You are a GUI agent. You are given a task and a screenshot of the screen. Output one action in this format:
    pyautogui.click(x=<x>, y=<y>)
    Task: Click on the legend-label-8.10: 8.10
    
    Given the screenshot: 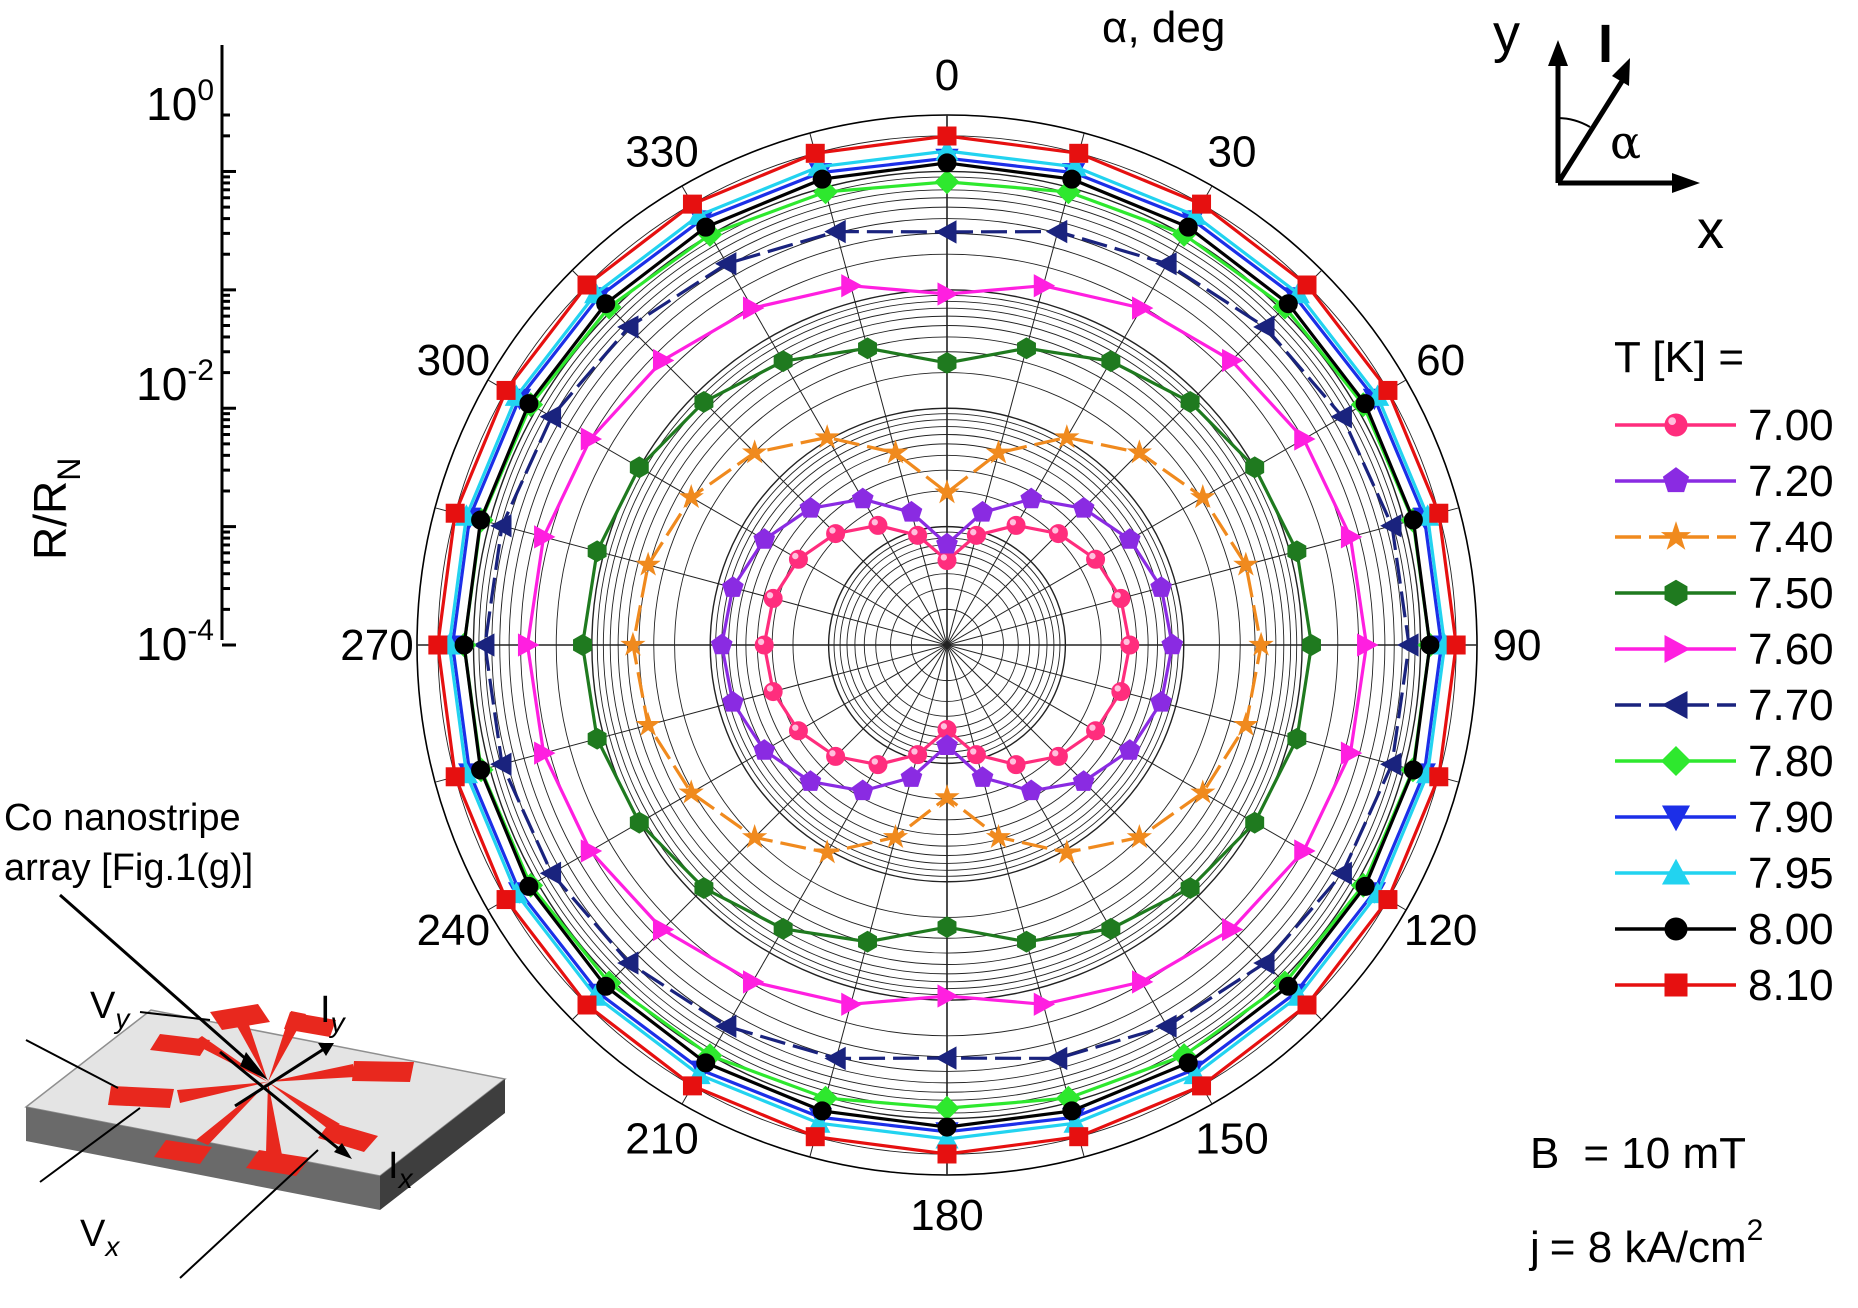 What is the action you would take?
    pyautogui.click(x=1791, y=985)
    